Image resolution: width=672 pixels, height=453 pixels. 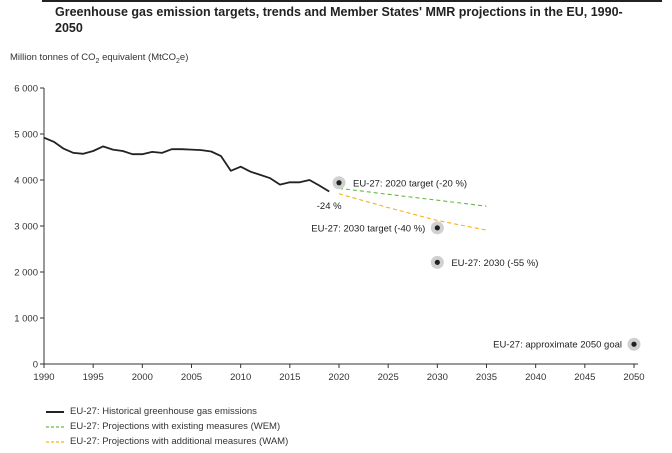 What do you see at coordinates (368, 228) in the screenshot?
I see `target-point-label: EU-27: 2030 target (-40 %)` at bounding box center [368, 228].